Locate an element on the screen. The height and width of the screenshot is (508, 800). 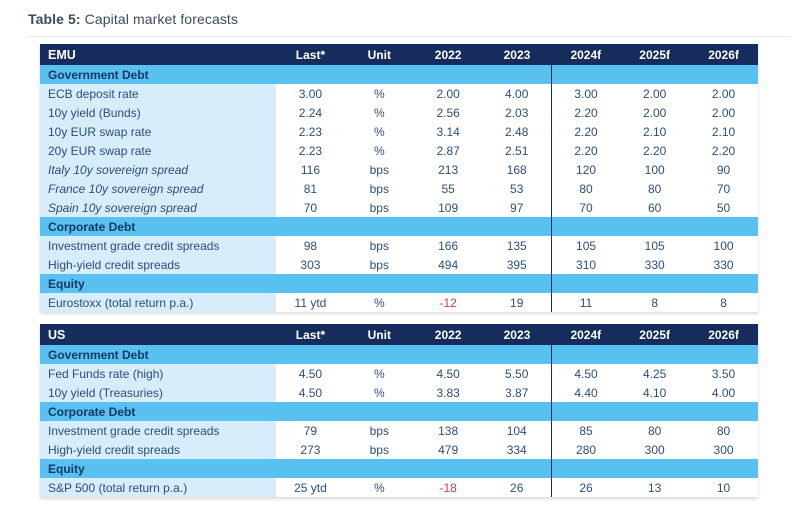
value-cell: 25 ytd is located at coordinates (310, 487).